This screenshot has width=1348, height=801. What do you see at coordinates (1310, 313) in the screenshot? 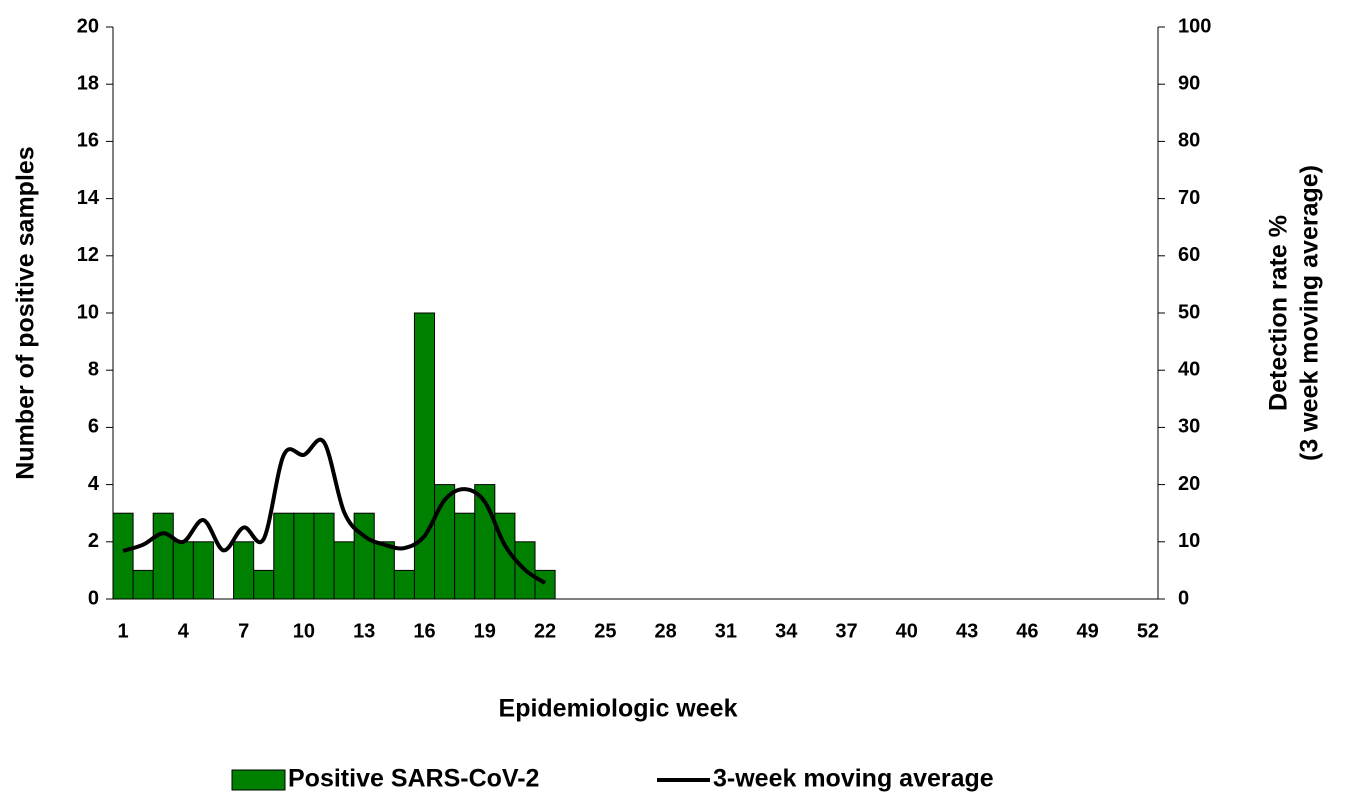
I see `y2-axis-title: (3 week moving average)` at bounding box center [1310, 313].